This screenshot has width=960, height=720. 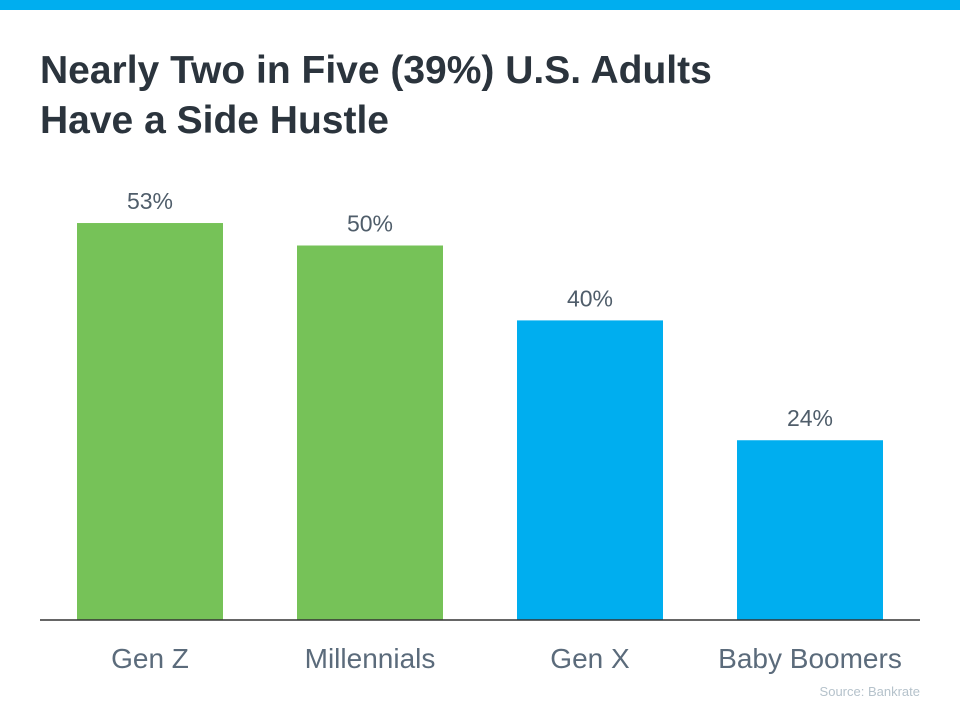 I want to click on x-tick-label: Gen X, so click(x=590, y=658).